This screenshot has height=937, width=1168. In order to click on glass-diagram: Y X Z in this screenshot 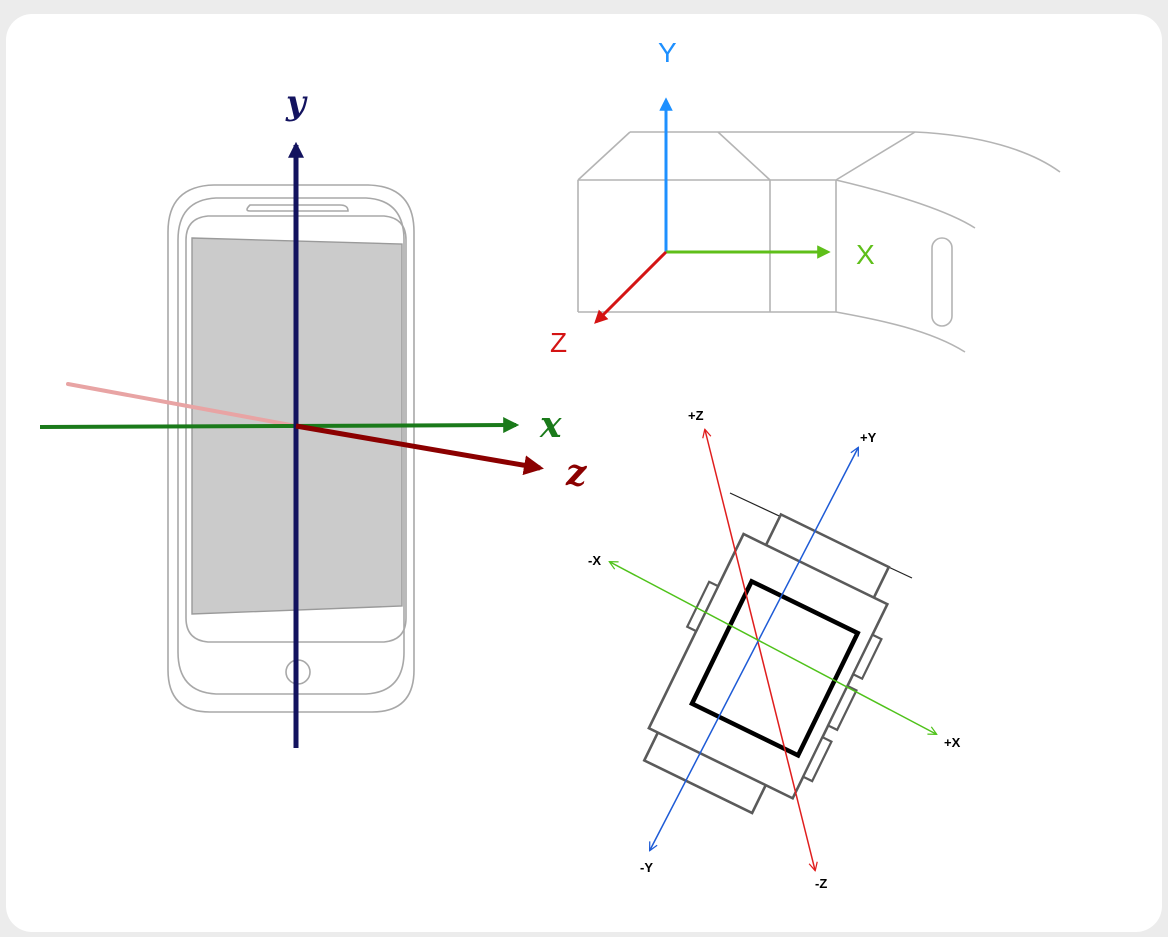, I will do `click(805, 197)`.